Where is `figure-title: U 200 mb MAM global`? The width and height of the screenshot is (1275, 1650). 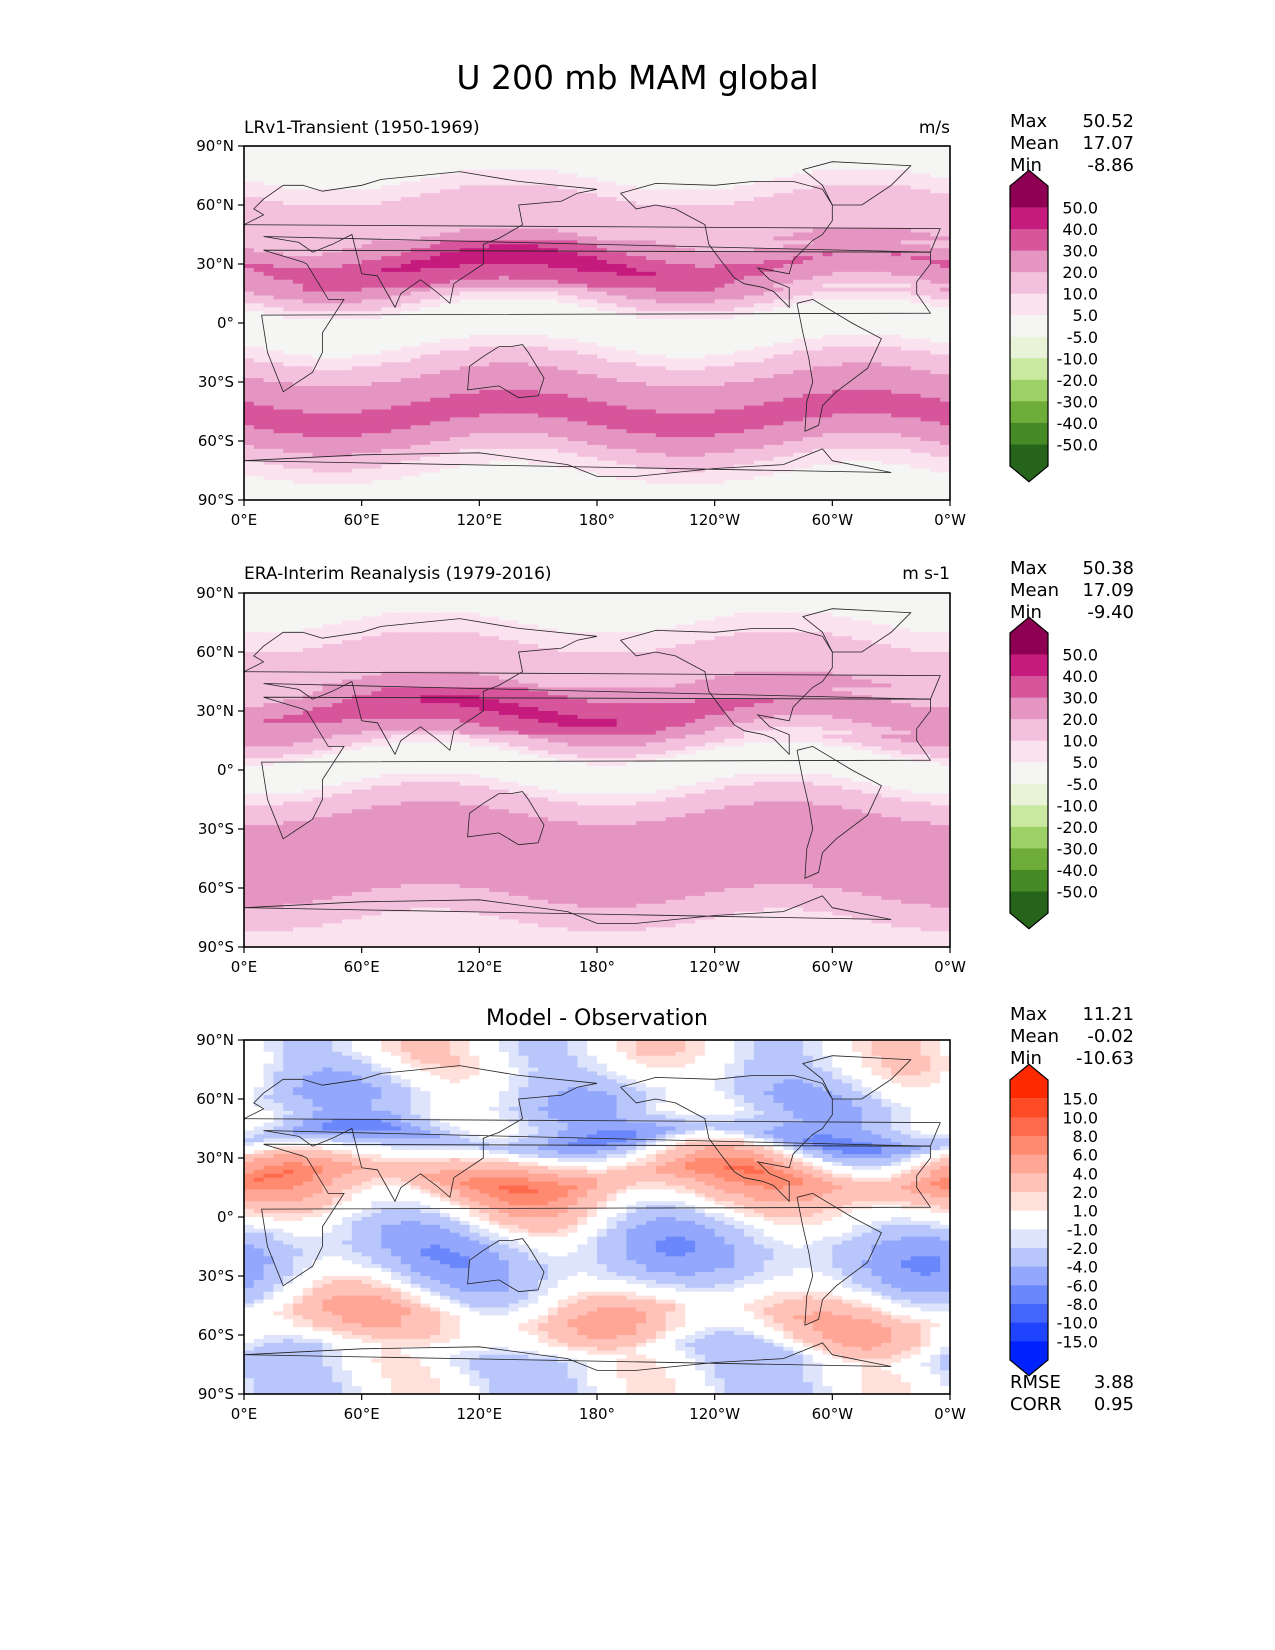 figure-title: U 200 mb MAM global is located at coordinates (637, 77).